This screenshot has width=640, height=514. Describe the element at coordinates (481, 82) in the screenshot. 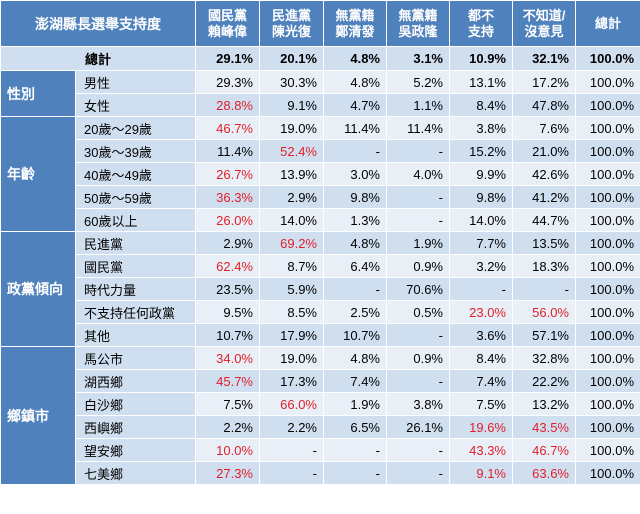

I see `value-cell: 13.1%` at that location.